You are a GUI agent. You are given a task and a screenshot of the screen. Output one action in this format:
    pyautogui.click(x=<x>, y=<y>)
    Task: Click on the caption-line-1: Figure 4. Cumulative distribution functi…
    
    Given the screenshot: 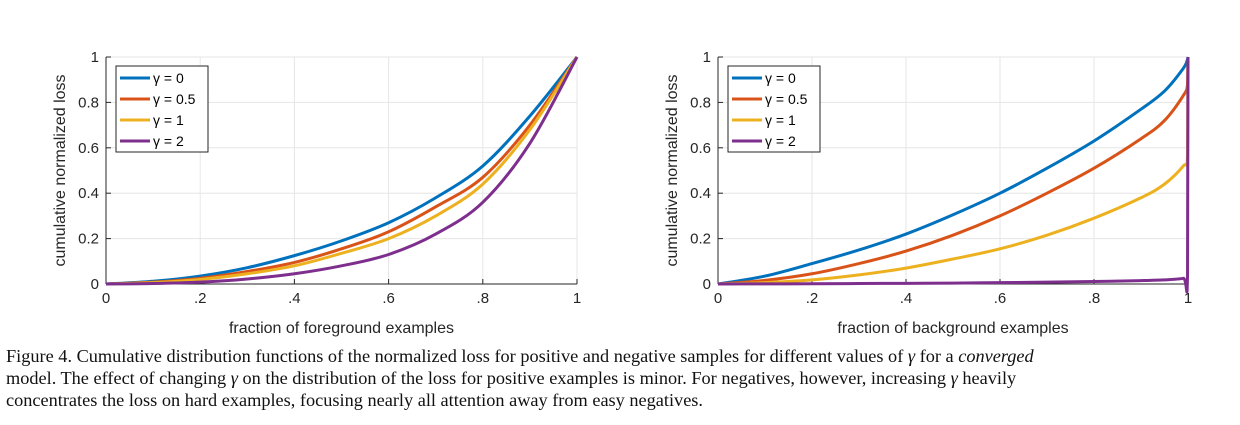 What is the action you would take?
    pyautogui.click(x=622, y=356)
    